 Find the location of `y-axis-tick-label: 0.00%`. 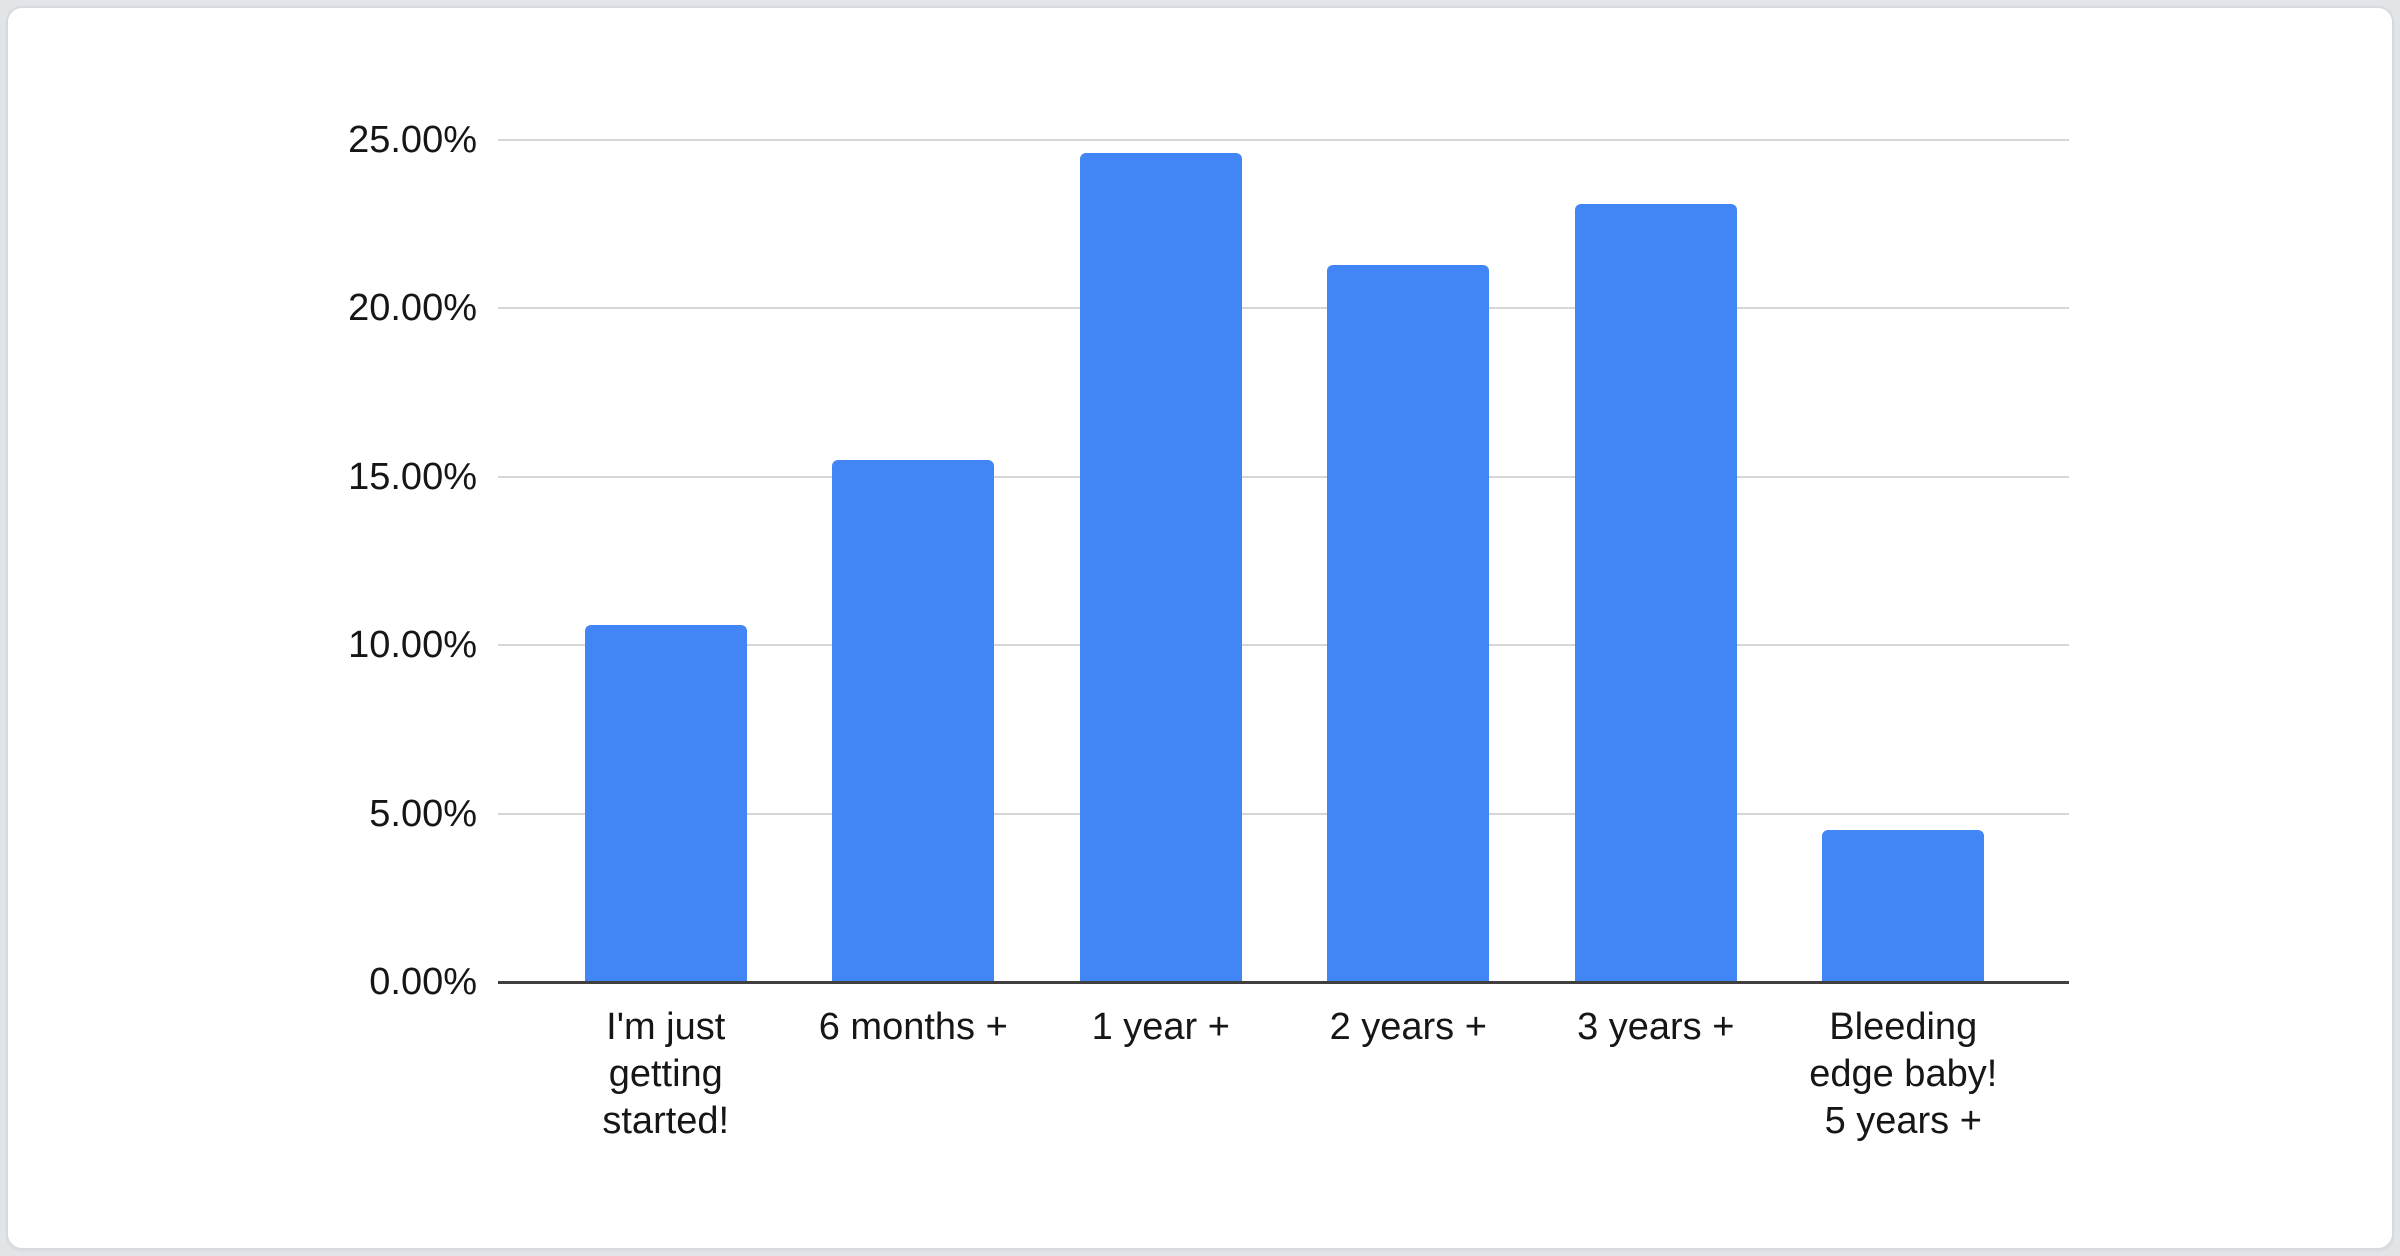

y-axis-tick-label: 0.00% is located at coordinates (423, 982).